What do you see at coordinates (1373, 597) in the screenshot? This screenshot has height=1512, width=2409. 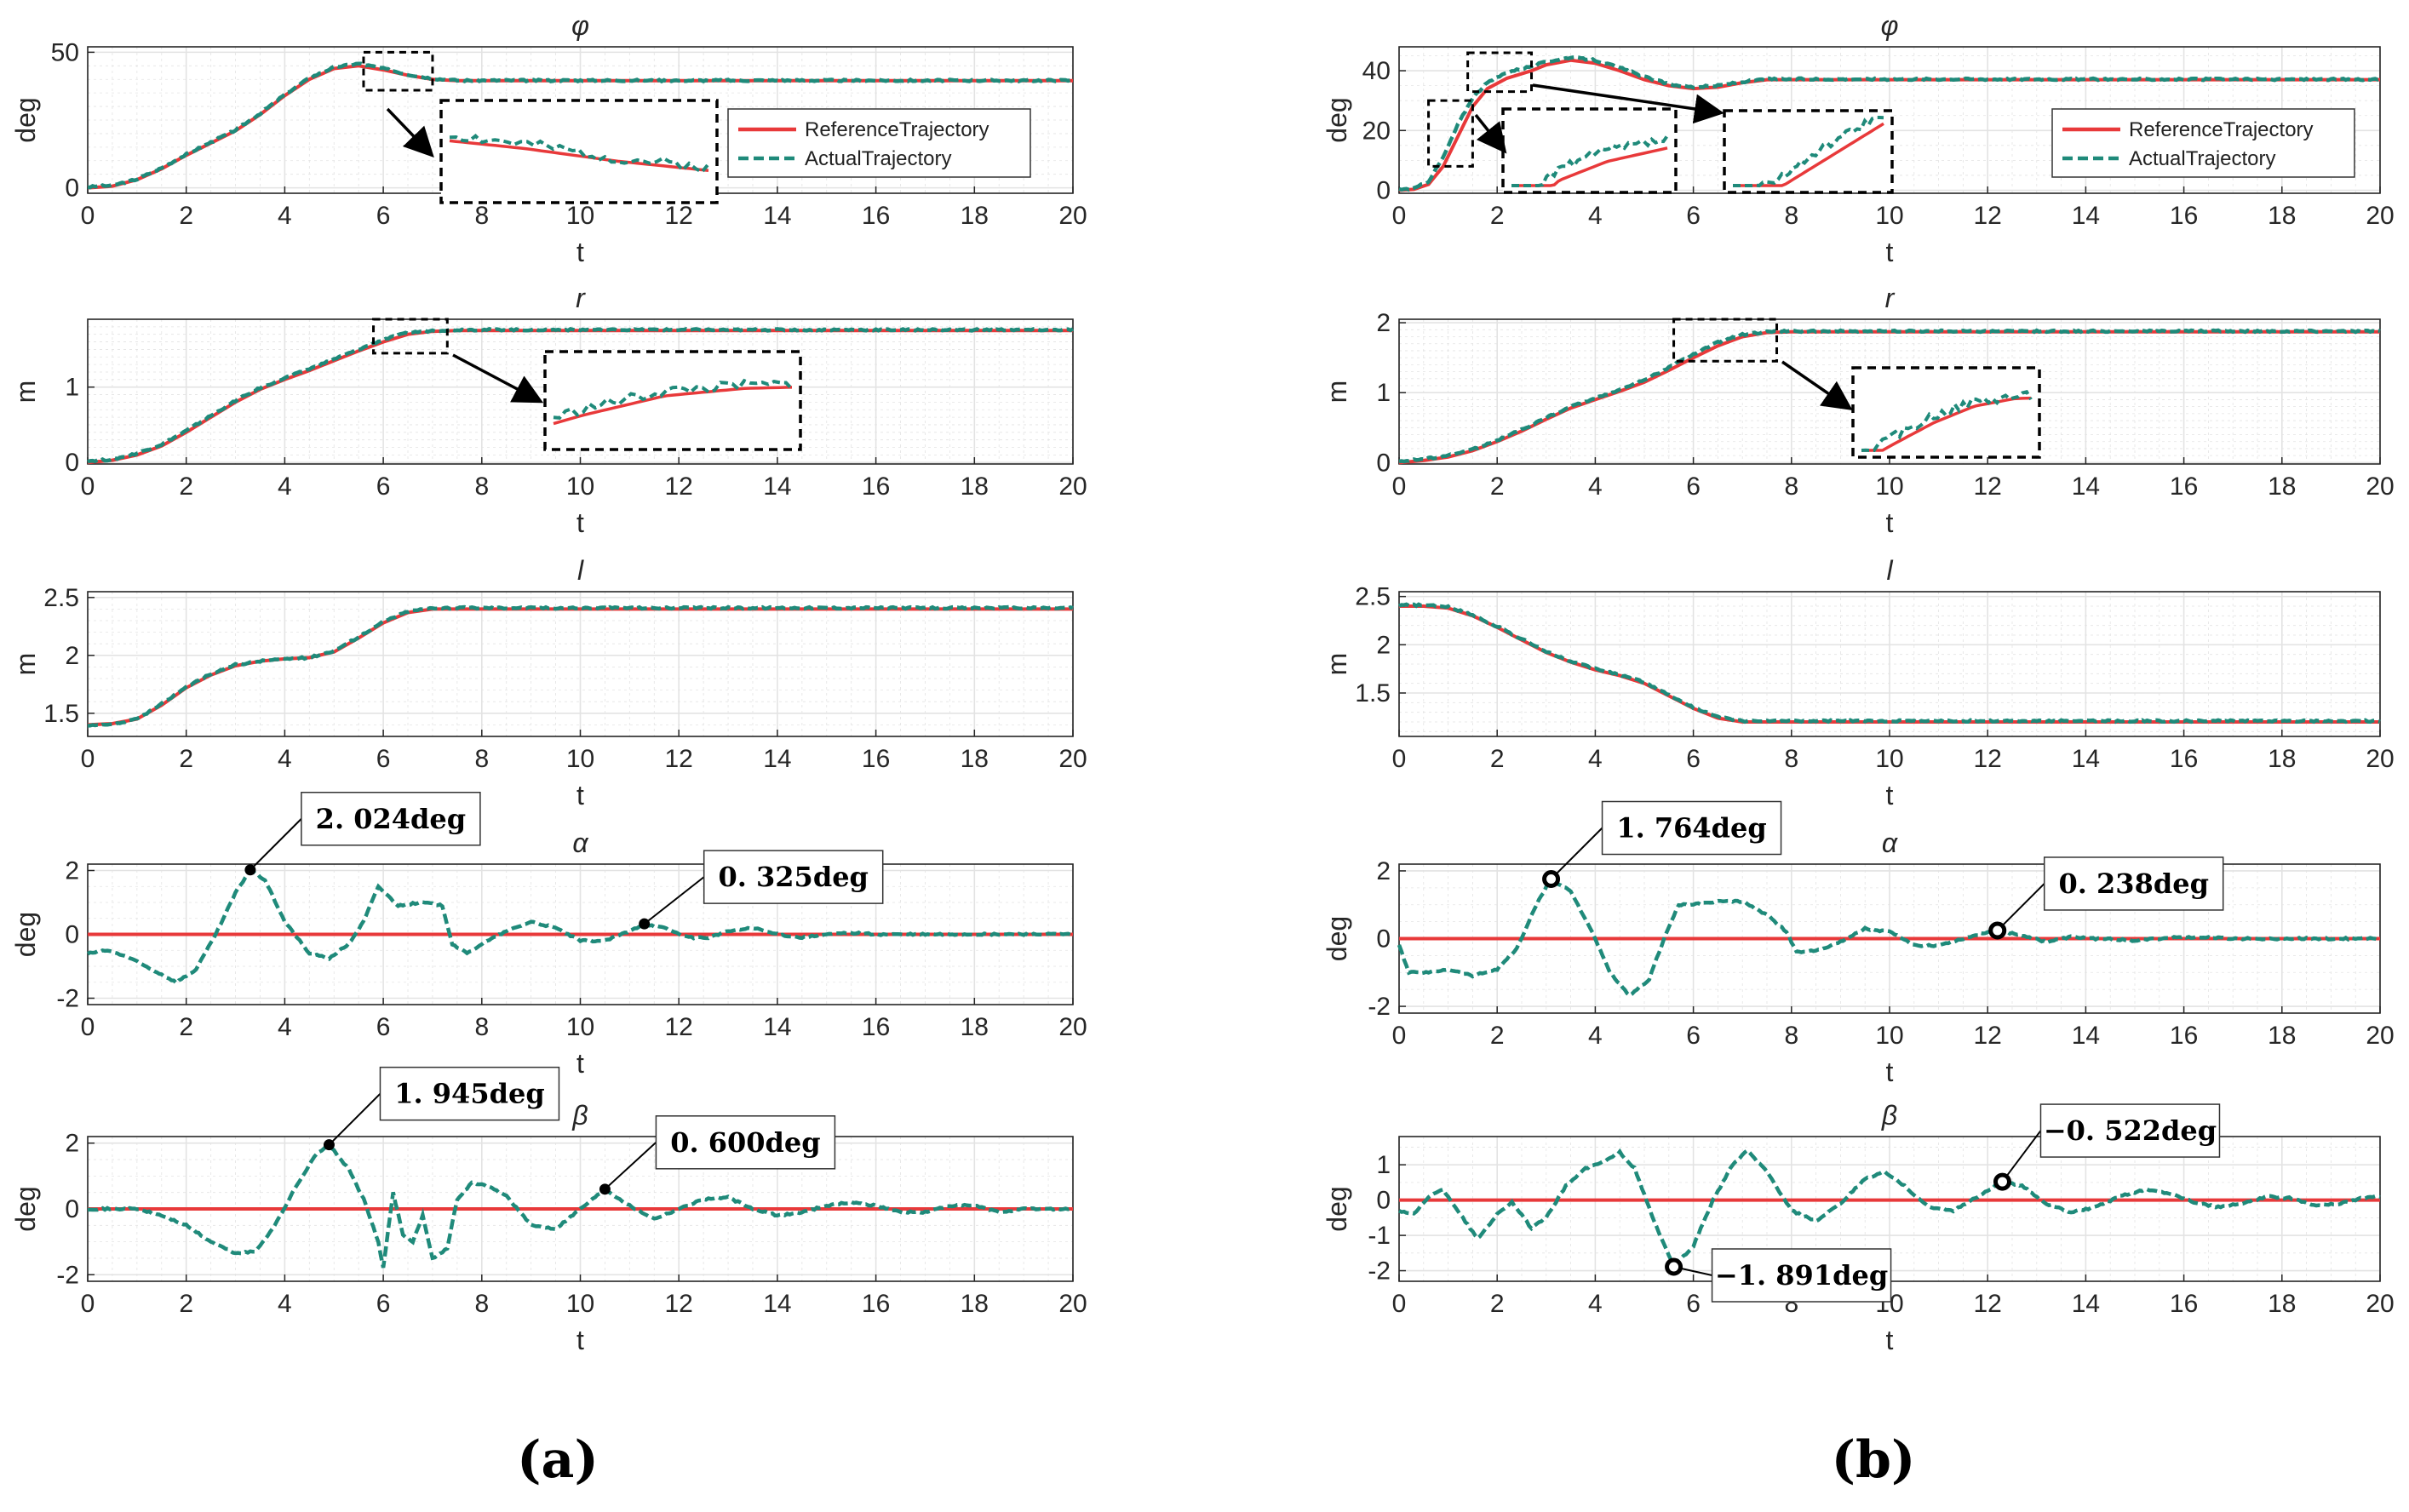 I see `y-tick-label: 2.5` at bounding box center [1373, 597].